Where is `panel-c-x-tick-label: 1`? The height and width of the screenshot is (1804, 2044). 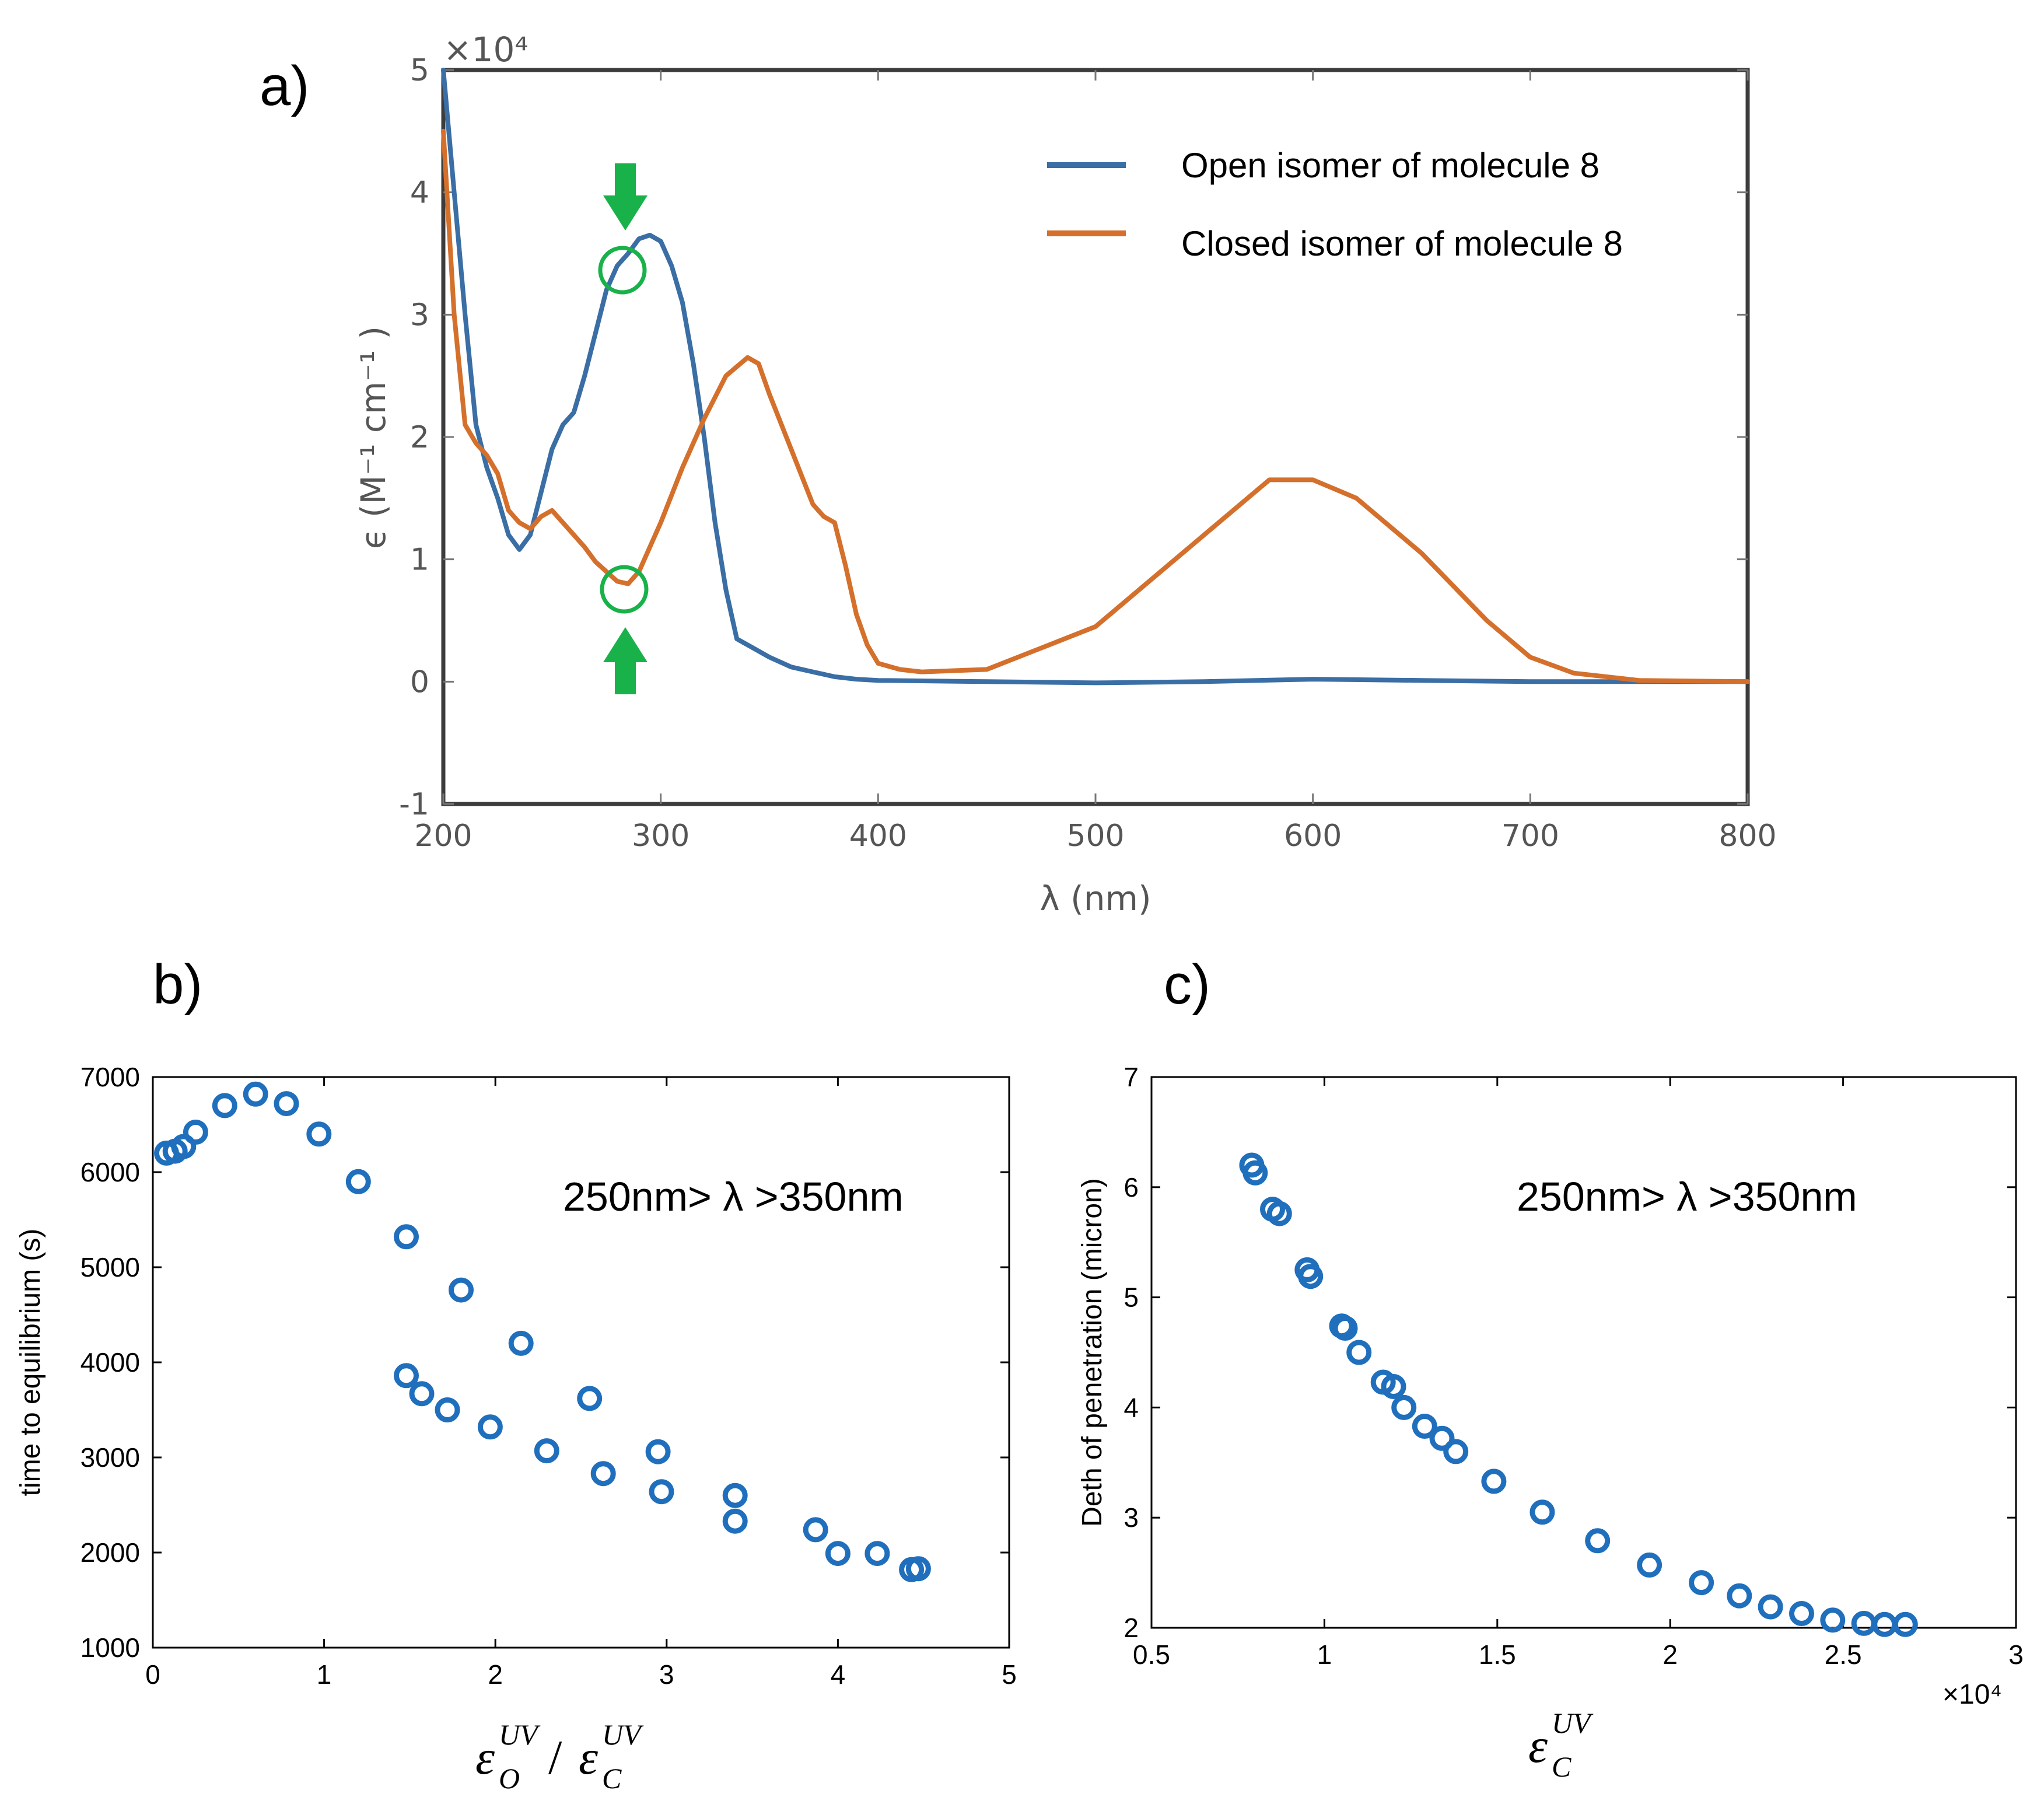
panel-c-x-tick-label: 1 is located at coordinates (1324, 1654).